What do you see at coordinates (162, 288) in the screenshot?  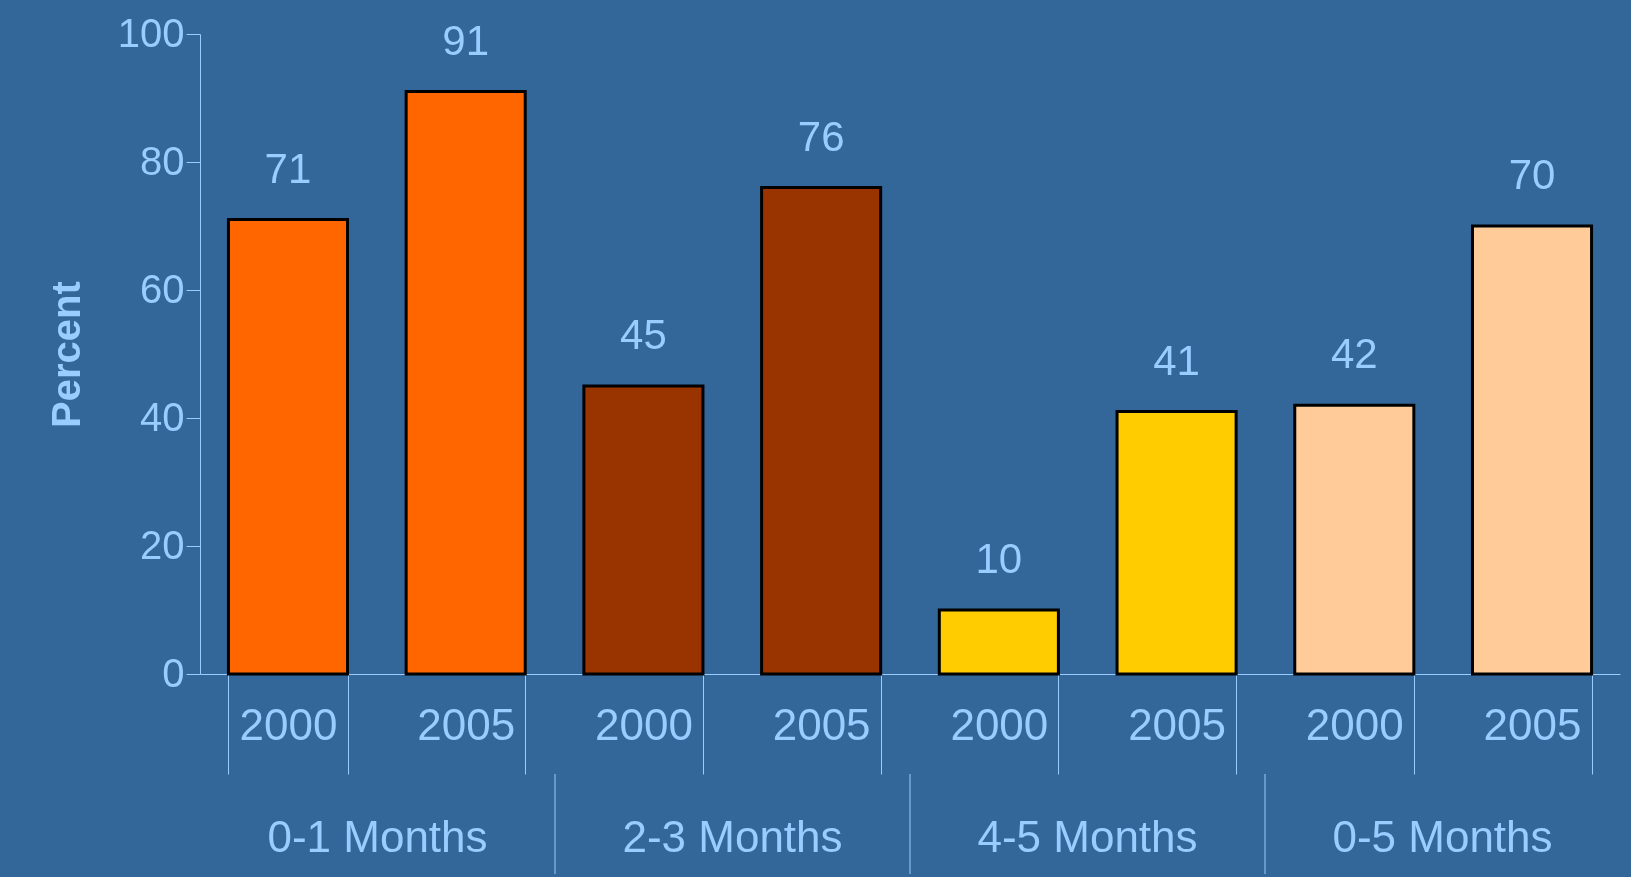 I see `y-tick-label: 60` at bounding box center [162, 288].